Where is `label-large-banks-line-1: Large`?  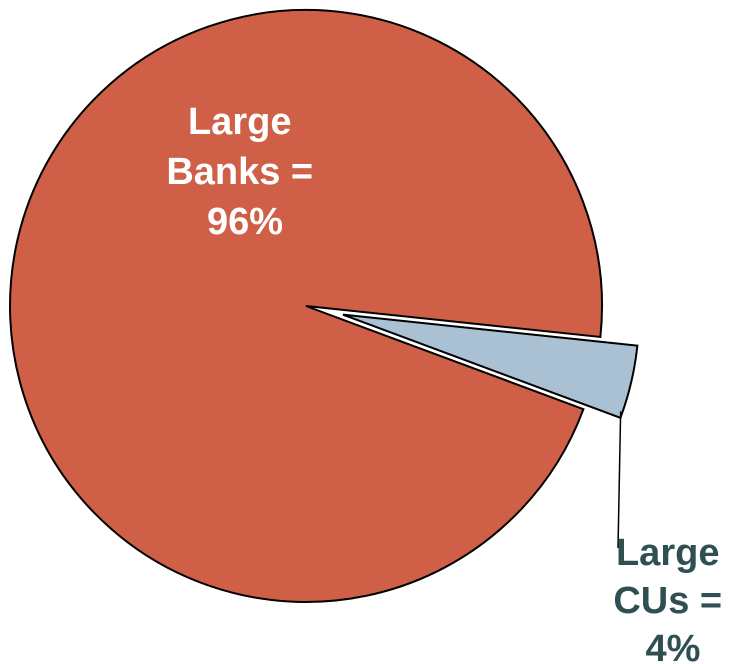
label-large-banks-line-1: Large is located at coordinates (239, 122).